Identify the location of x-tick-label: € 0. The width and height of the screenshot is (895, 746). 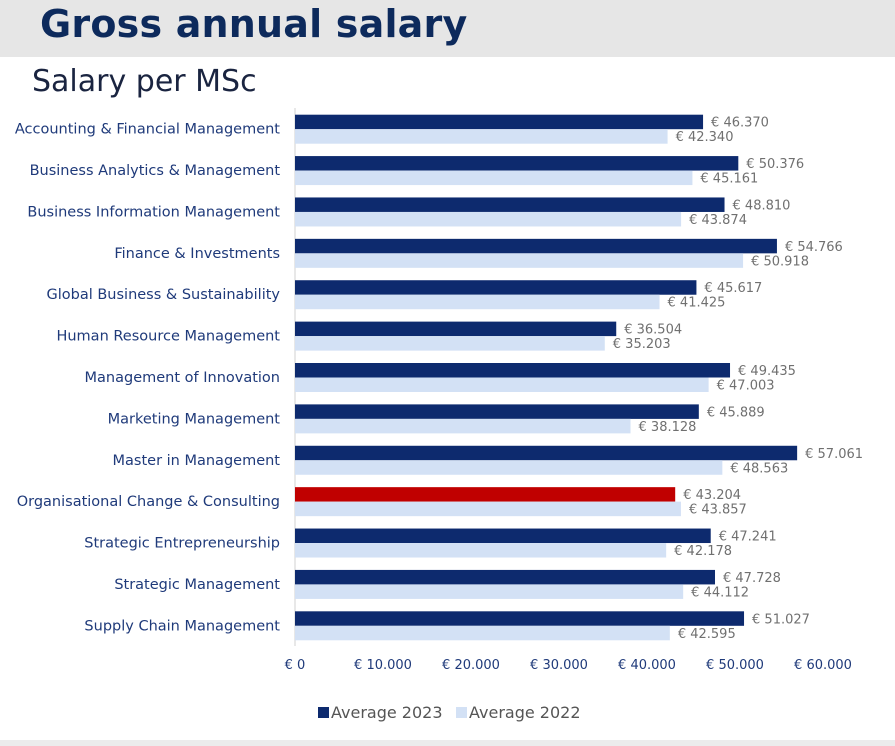
(295, 665).